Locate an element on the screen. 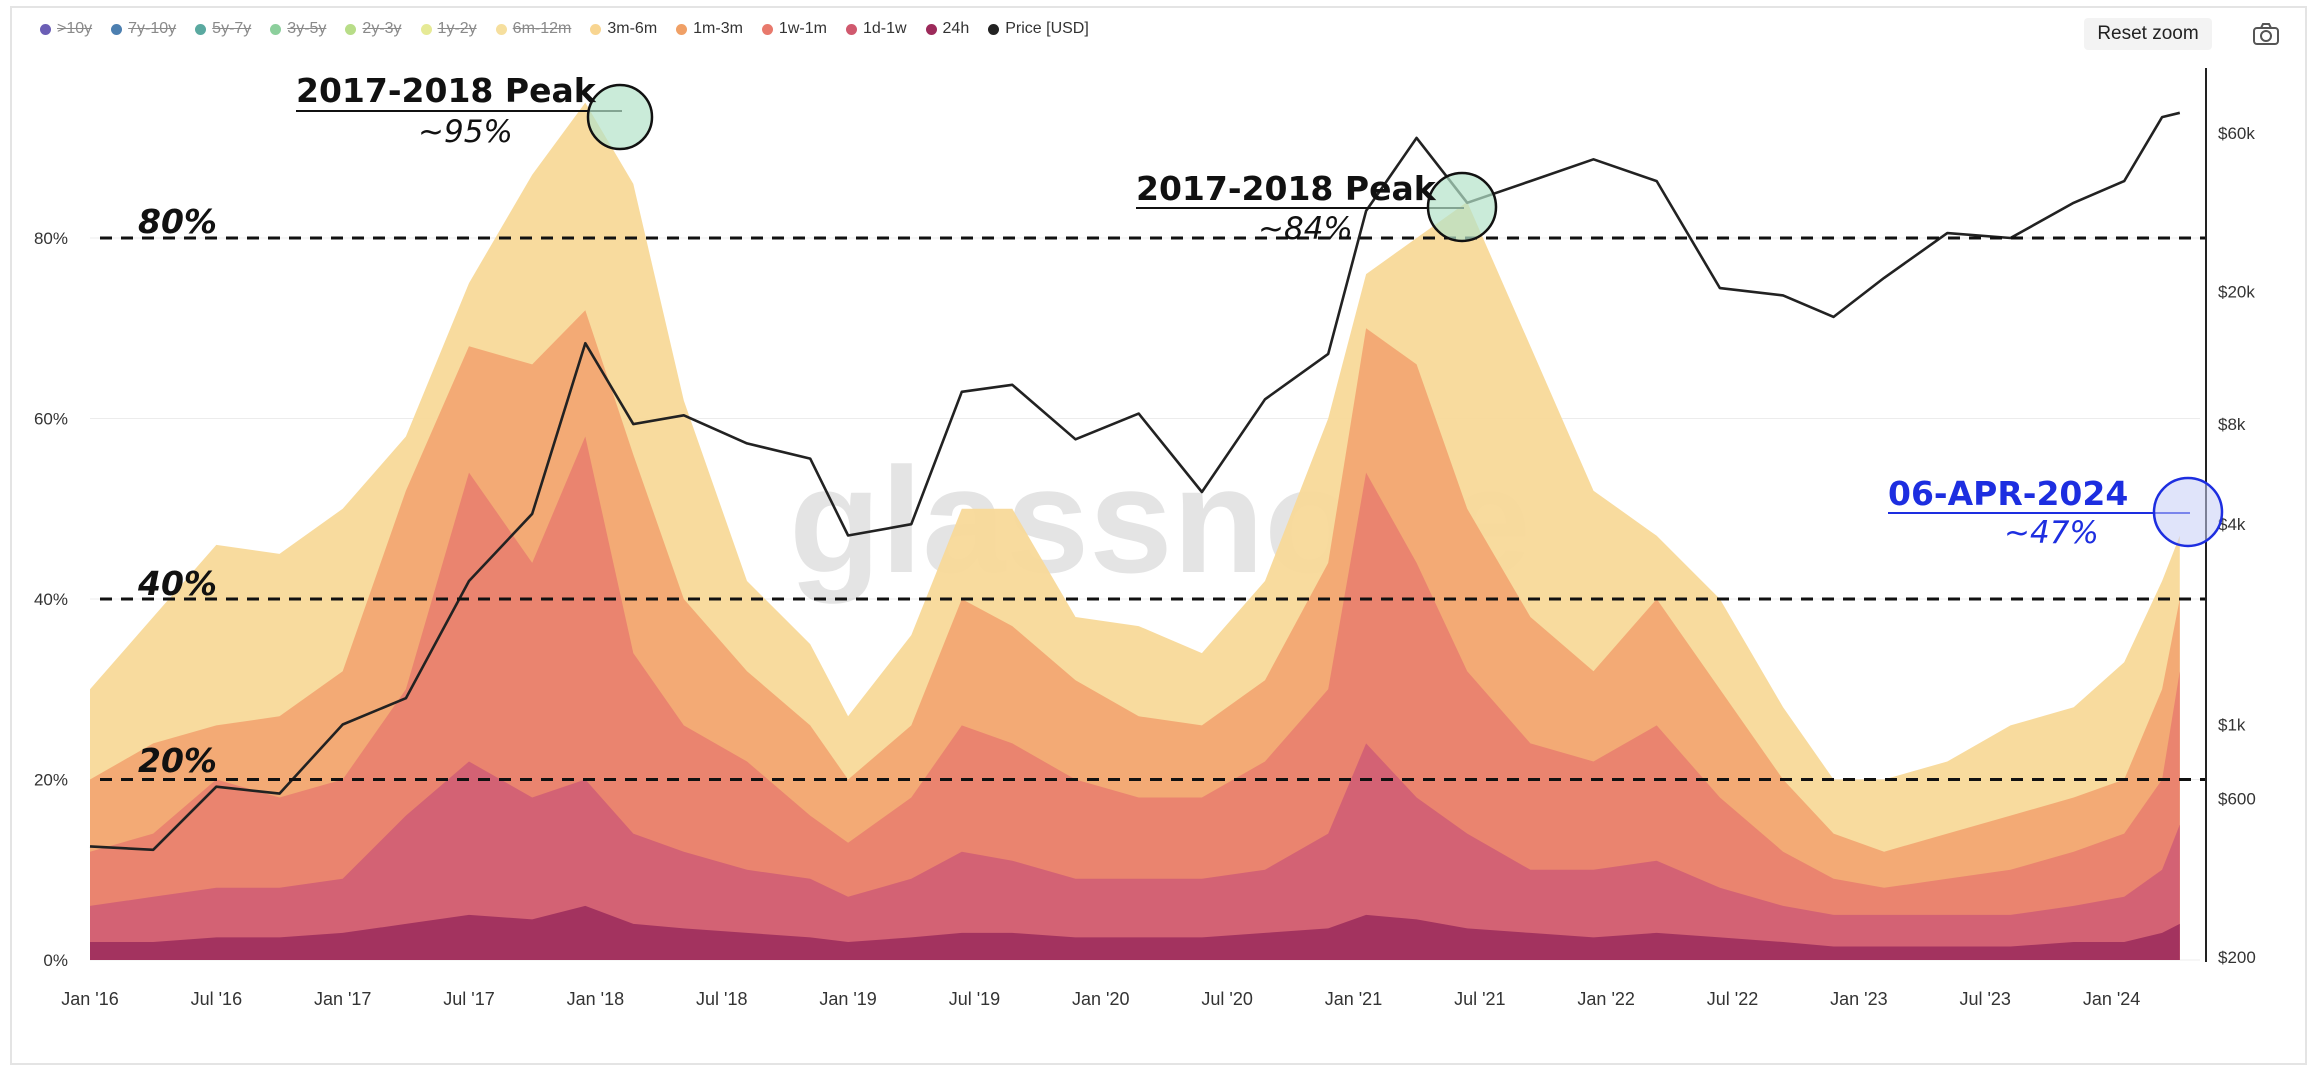 This screenshot has width=2319, height=1073. legend-item-6m-12m: 6m-12m is located at coordinates (533, 29).